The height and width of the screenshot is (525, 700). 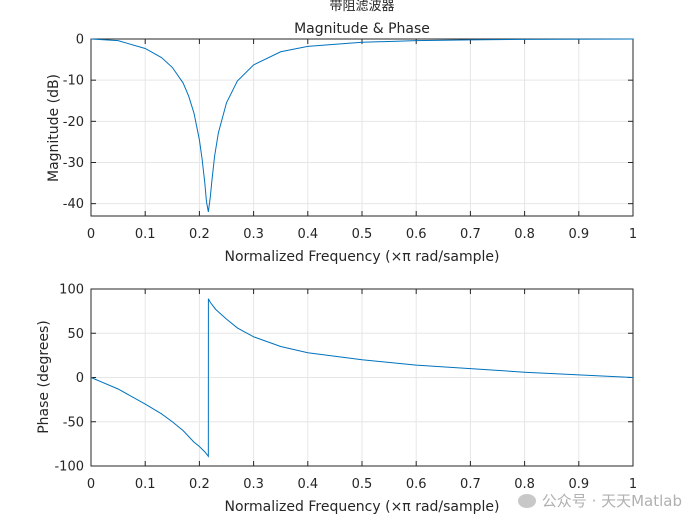 What do you see at coordinates (73, 422) in the screenshot?
I see `phase-y-tick-label: -50` at bounding box center [73, 422].